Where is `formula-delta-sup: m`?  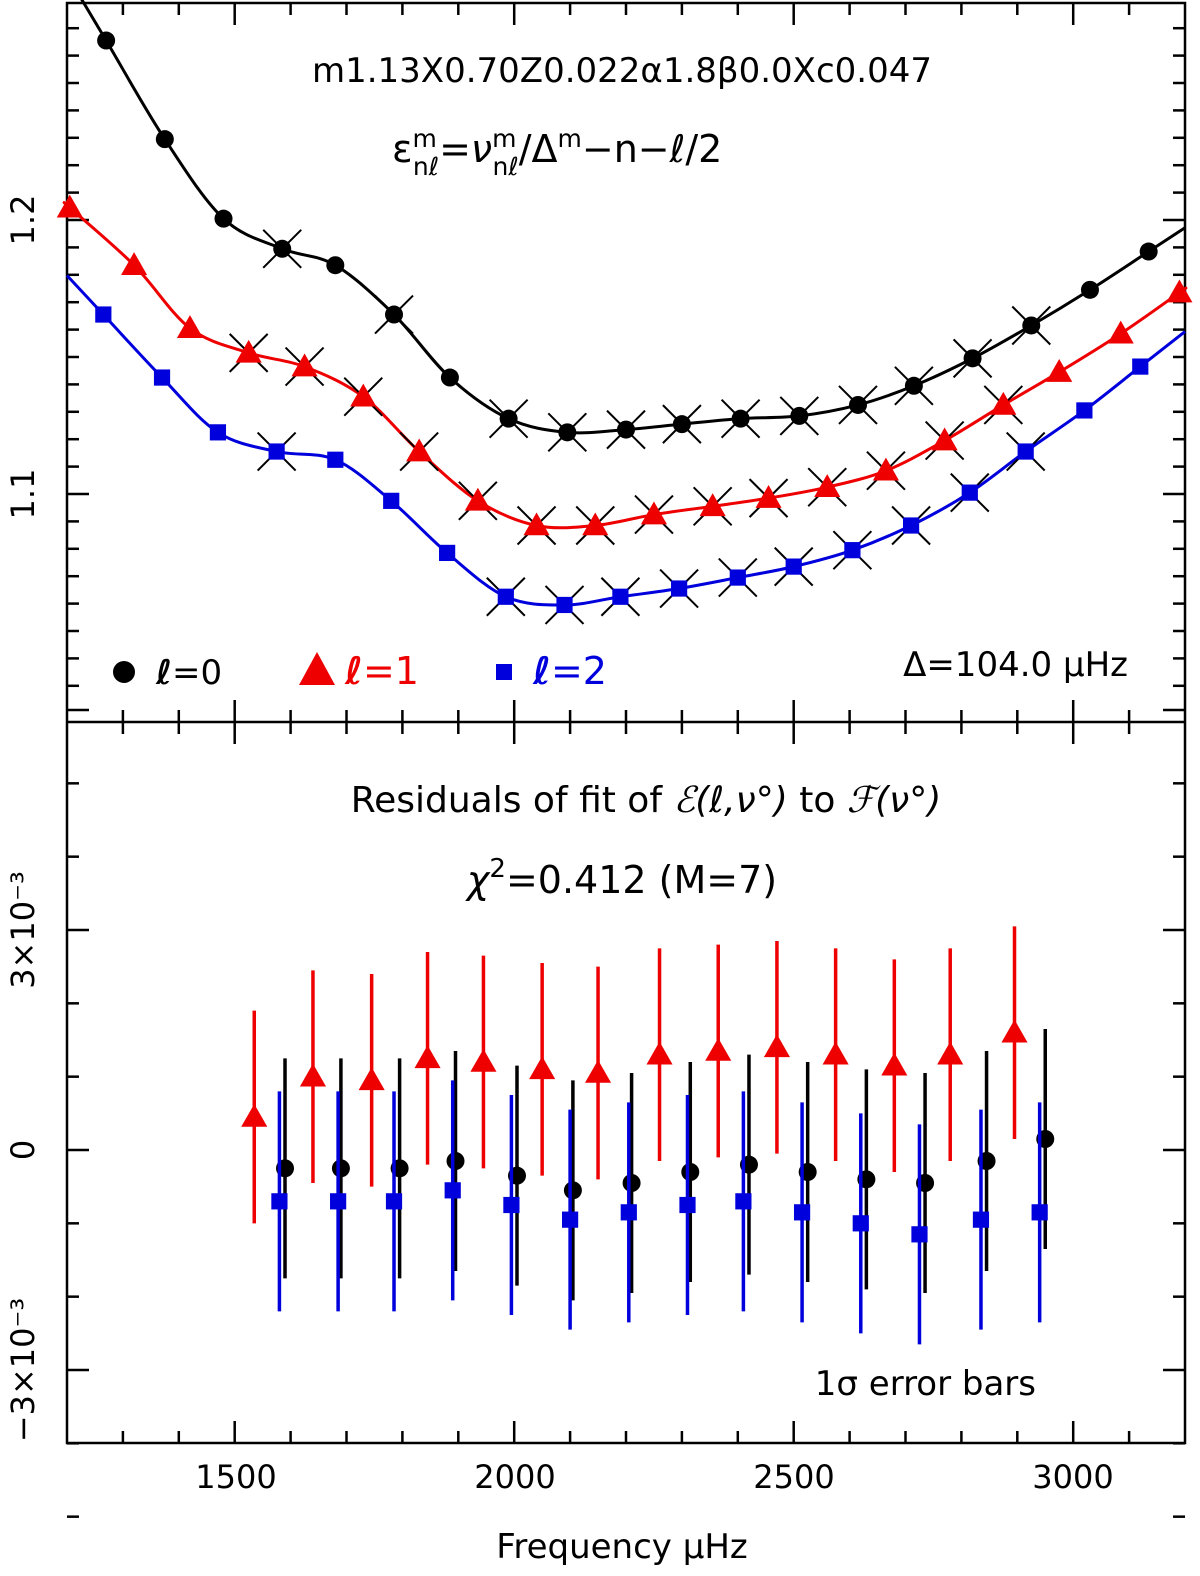 formula-delta-sup: m is located at coordinates (570, 138).